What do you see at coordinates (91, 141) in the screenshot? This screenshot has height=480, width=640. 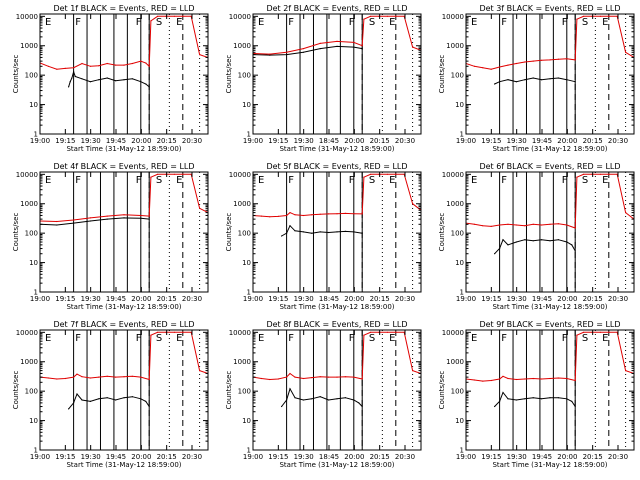 I see `x-tick-label: 19:30` at bounding box center [91, 141].